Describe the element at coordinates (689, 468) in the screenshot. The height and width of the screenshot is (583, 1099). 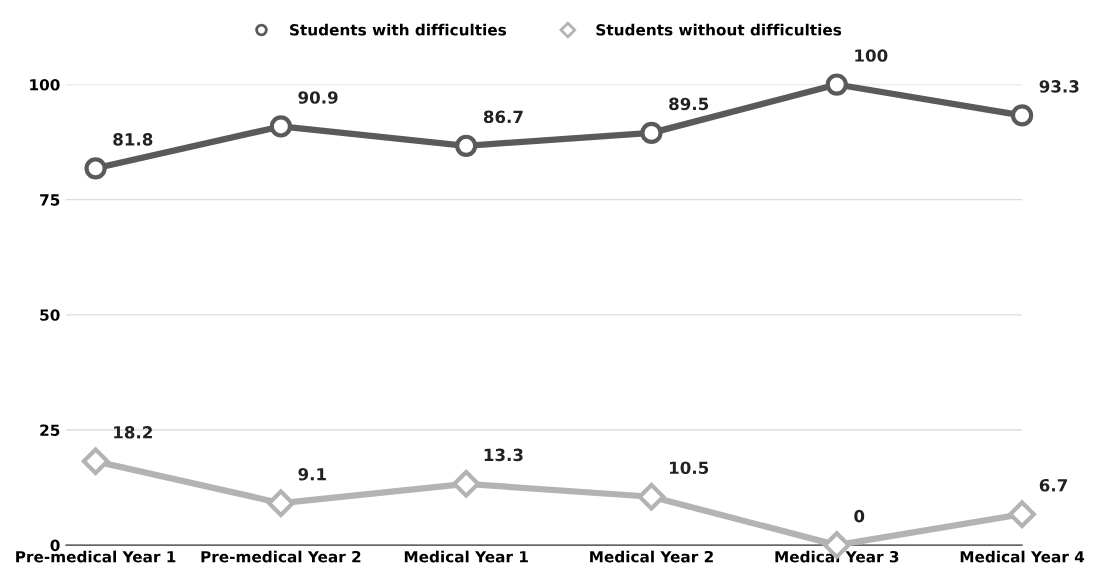
I see `data-label: 10.5` at that location.